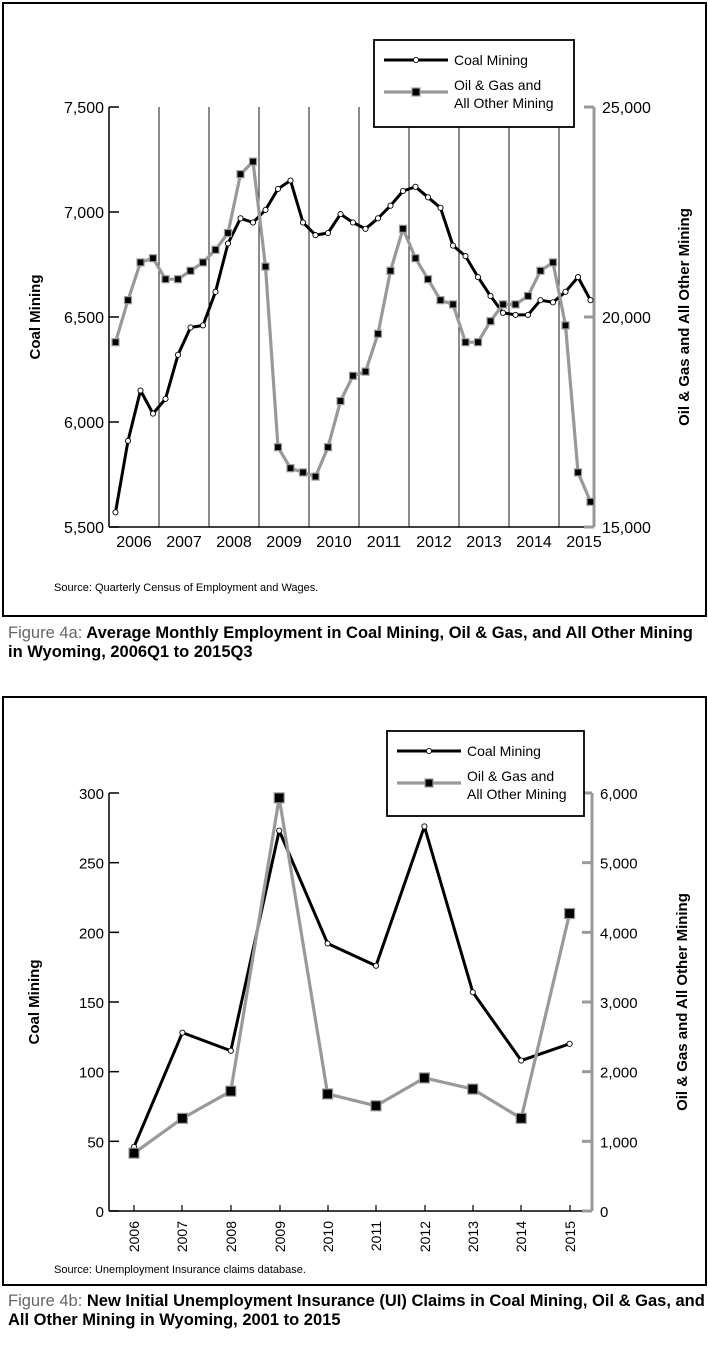  What do you see at coordinates (91, 864) in the screenshot?
I see `left-tick-label: 250` at bounding box center [91, 864].